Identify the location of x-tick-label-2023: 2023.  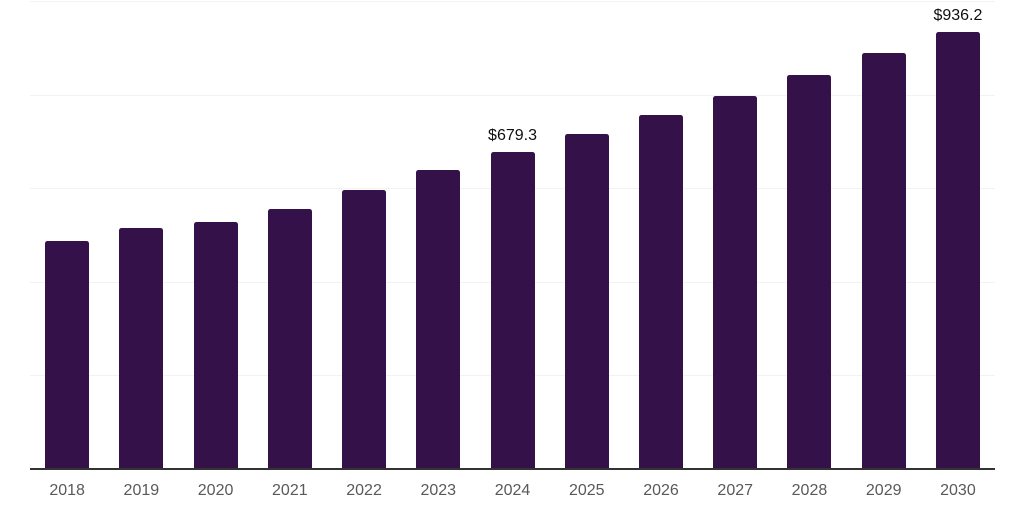
(438, 490).